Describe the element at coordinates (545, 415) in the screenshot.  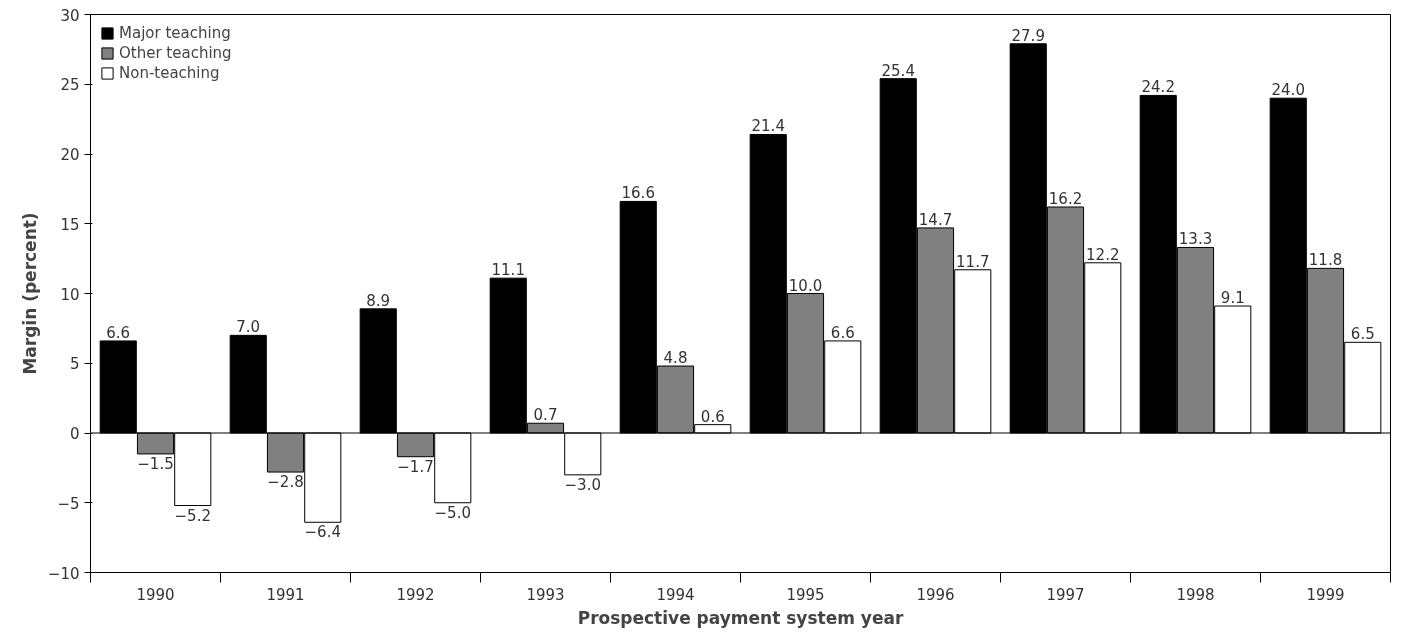
I see `data-label: 0.7` at that location.